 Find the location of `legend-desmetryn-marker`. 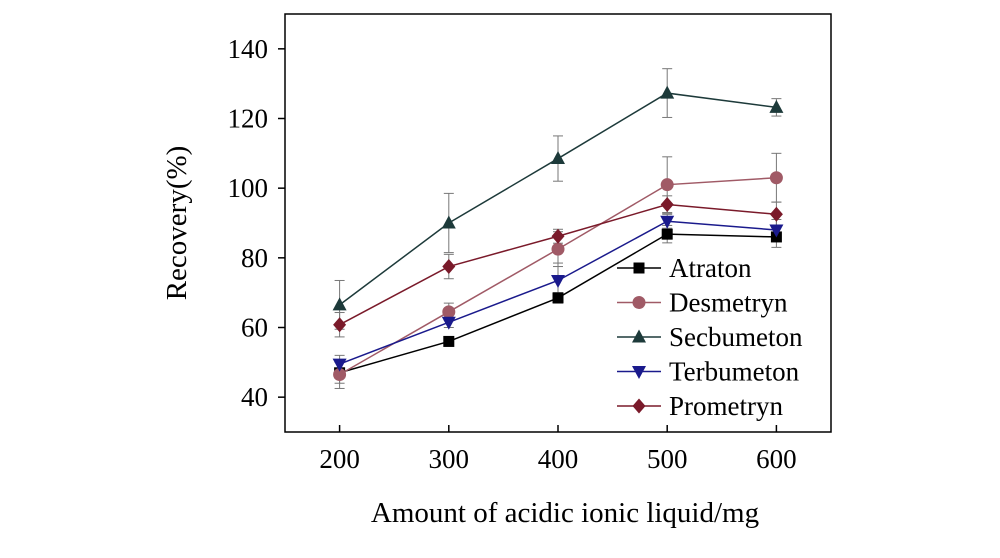

legend-desmetryn-marker is located at coordinates (639, 302).